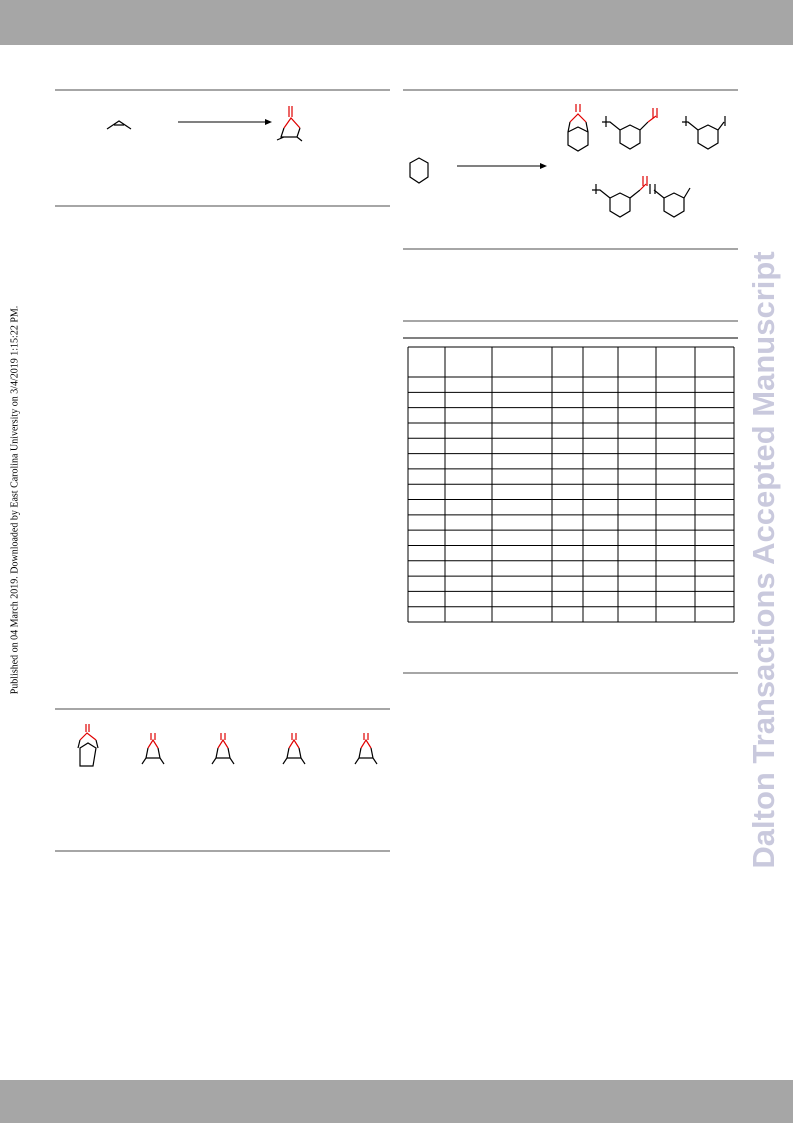 The width and height of the screenshot is (793, 1123). I want to click on scheme-right, so click(567, 161).